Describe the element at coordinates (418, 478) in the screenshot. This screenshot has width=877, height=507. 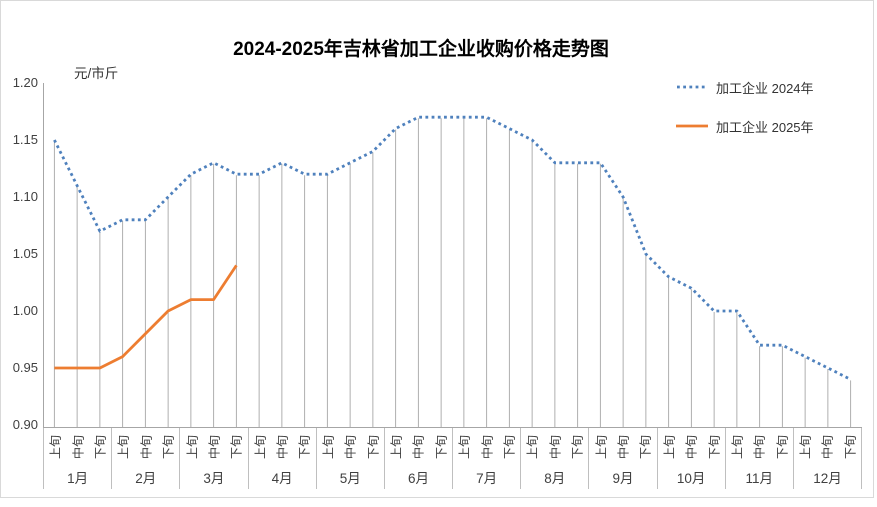
I see `month-label: 6月` at that location.